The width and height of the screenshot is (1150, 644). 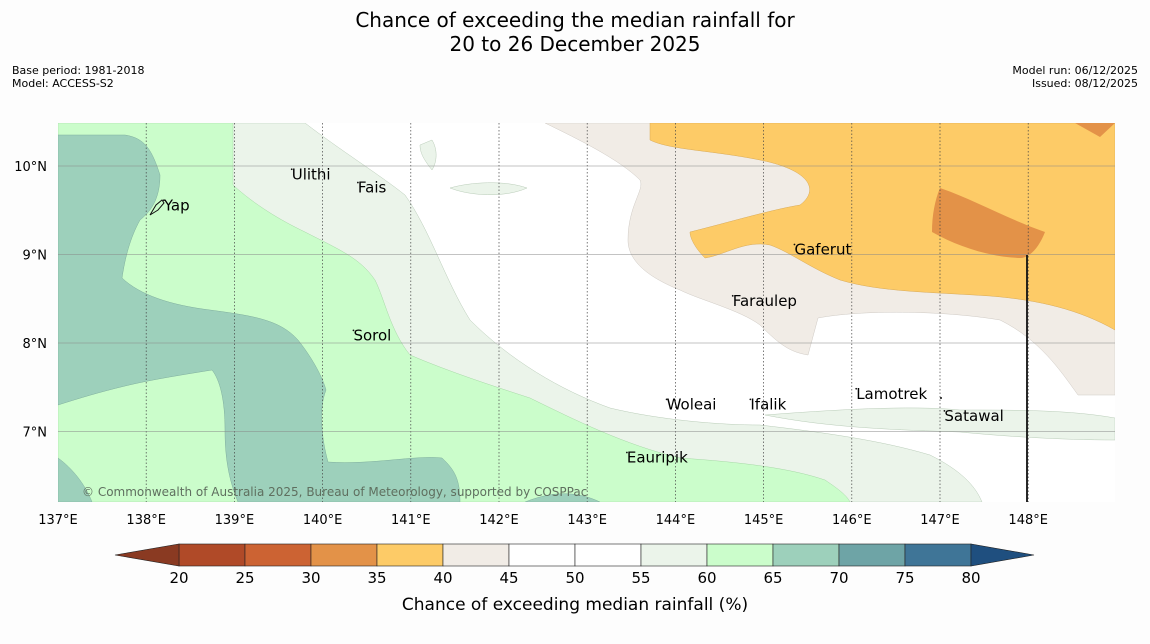 What do you see at coordinates (772, 578) in the screenshot?
I see `colorbar-tick-label: 65` at bounding box center [772, 578].